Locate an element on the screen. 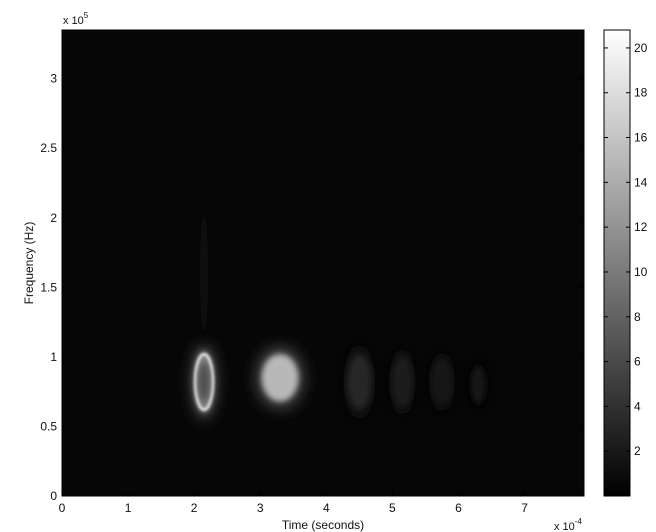 The width and height of the screenshot is (656, 532). colorbar-tick-label: 20 is located at coordinates (641, 48).